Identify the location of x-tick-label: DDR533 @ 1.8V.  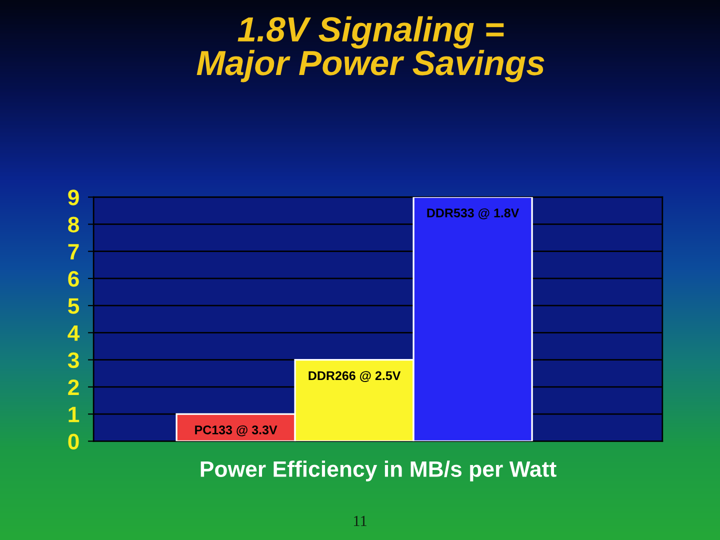
(473, 214).